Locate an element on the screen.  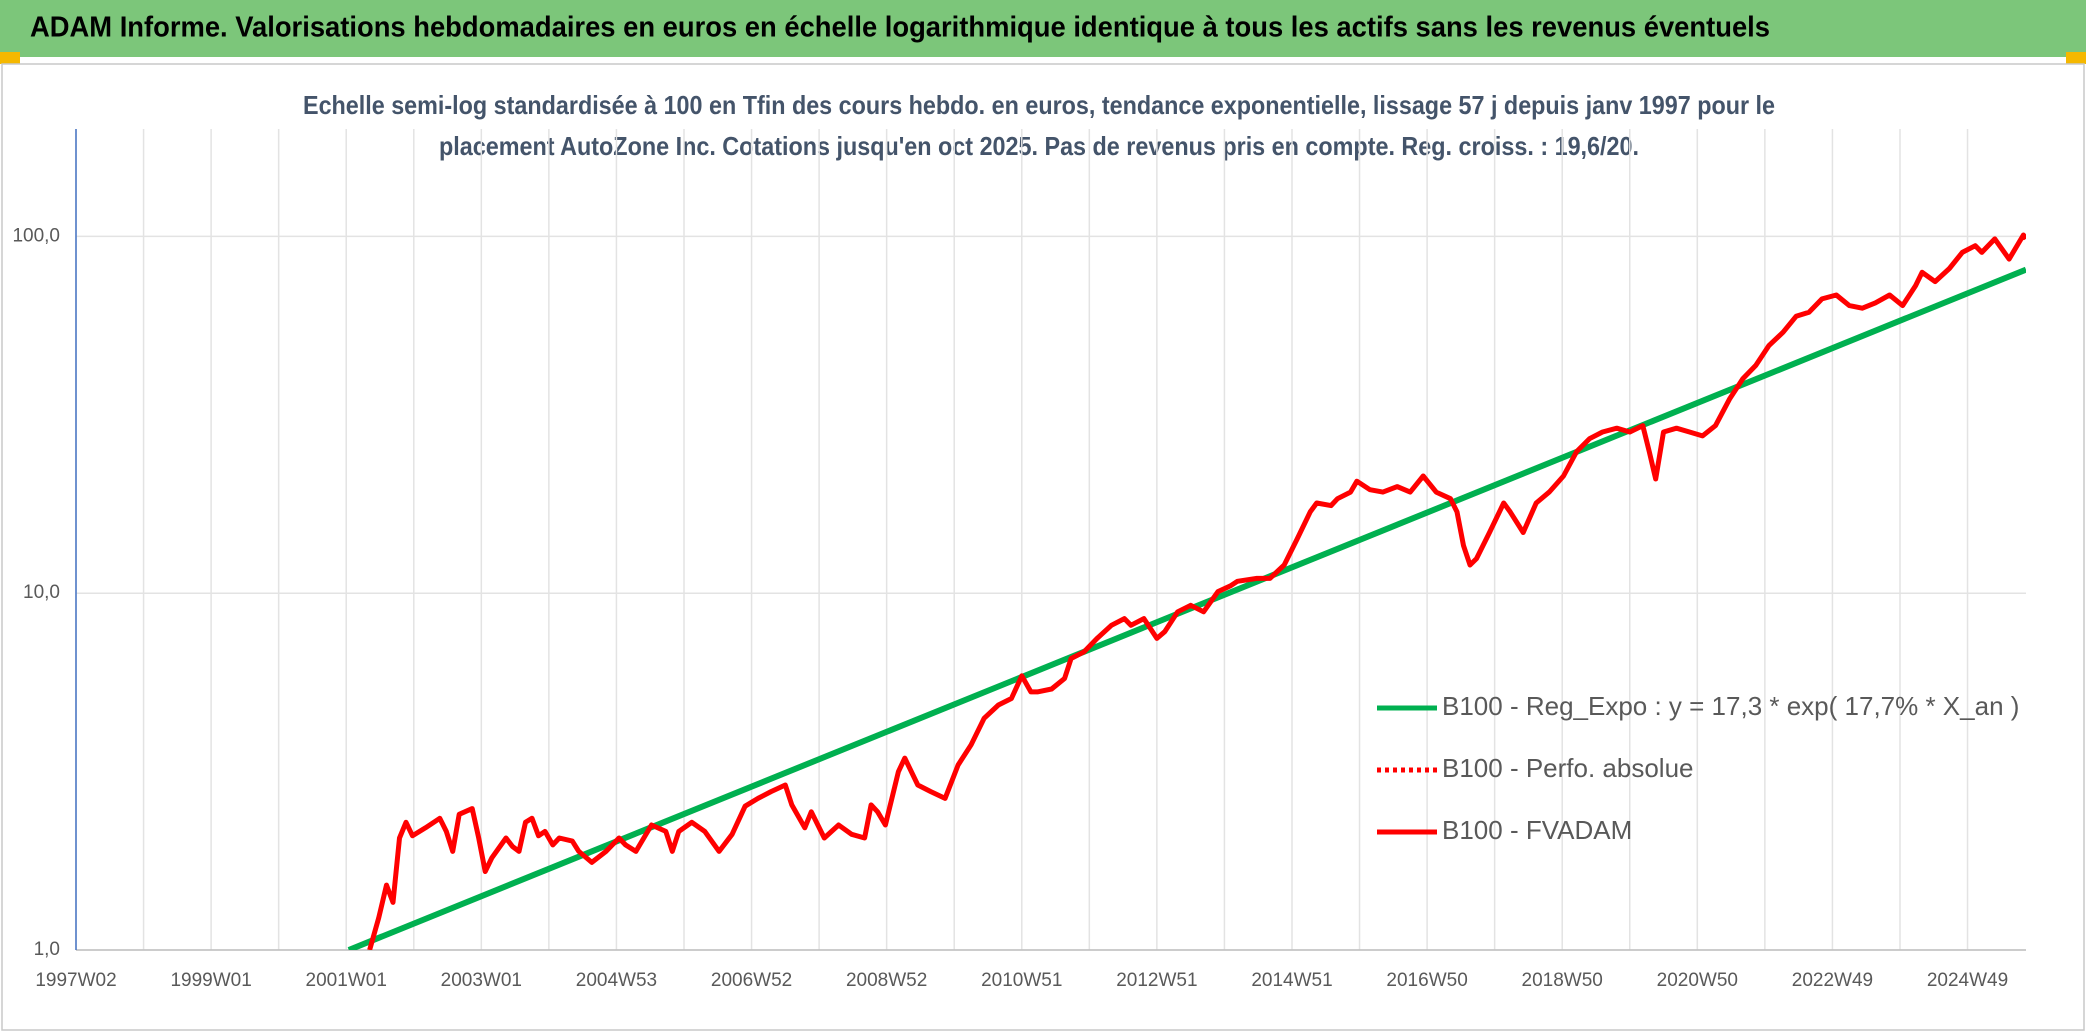
x-tick-label: 2024W49 is located at coordinates (1967, 980).